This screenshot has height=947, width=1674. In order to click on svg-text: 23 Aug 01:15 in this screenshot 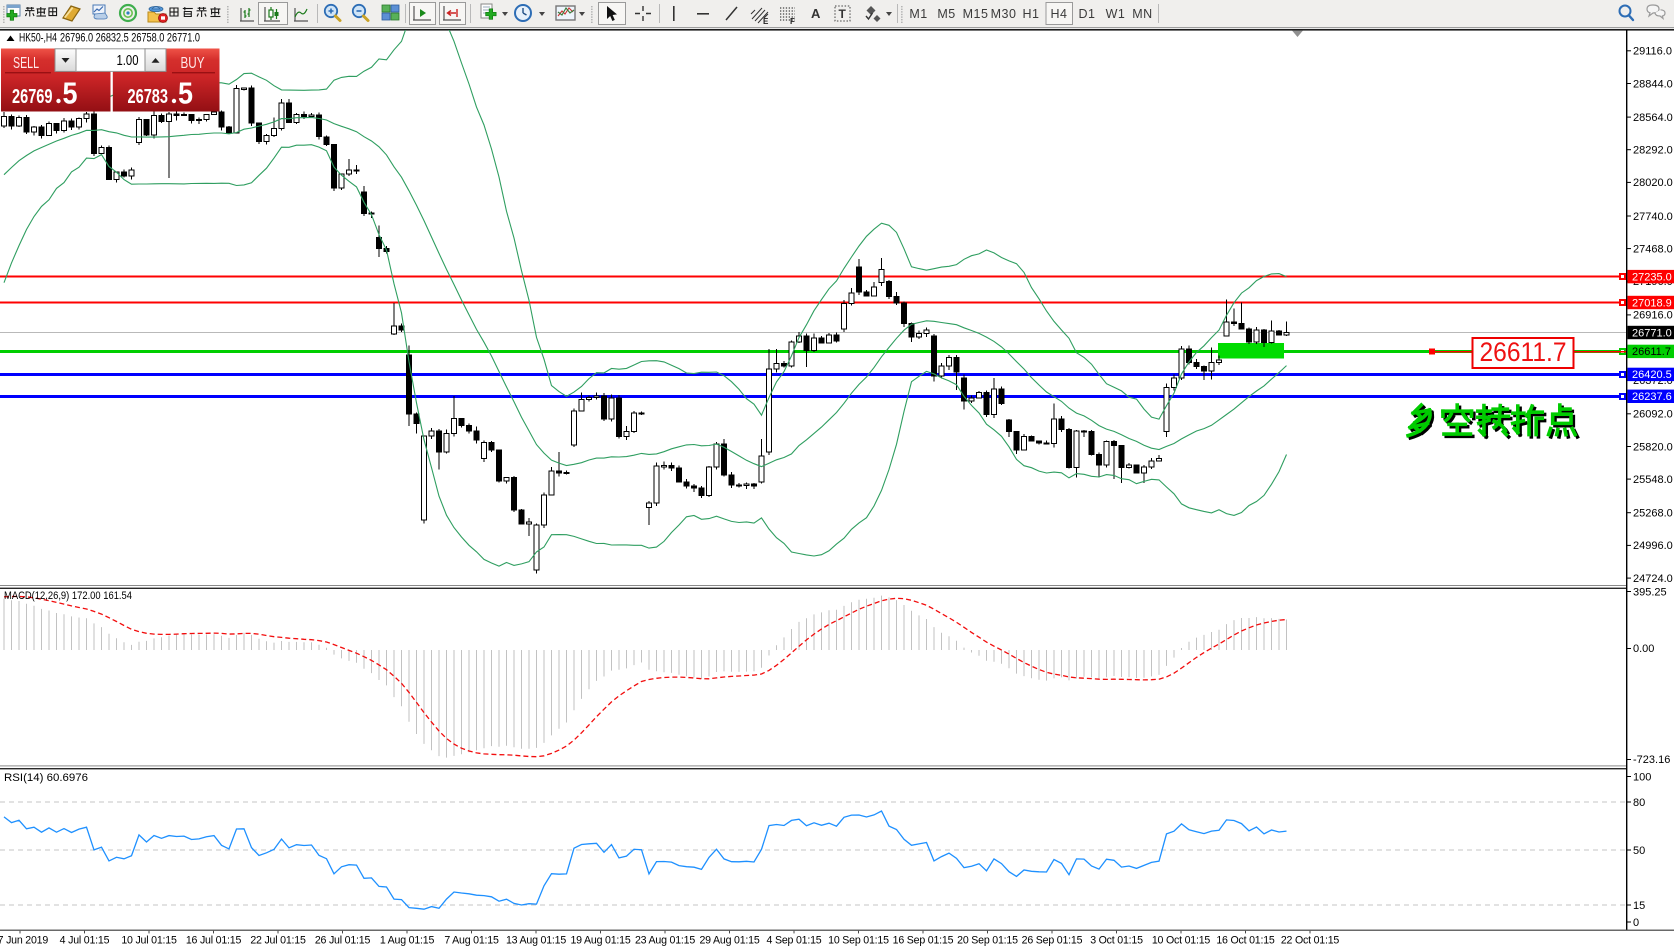, I will do `click(665, 941)`.